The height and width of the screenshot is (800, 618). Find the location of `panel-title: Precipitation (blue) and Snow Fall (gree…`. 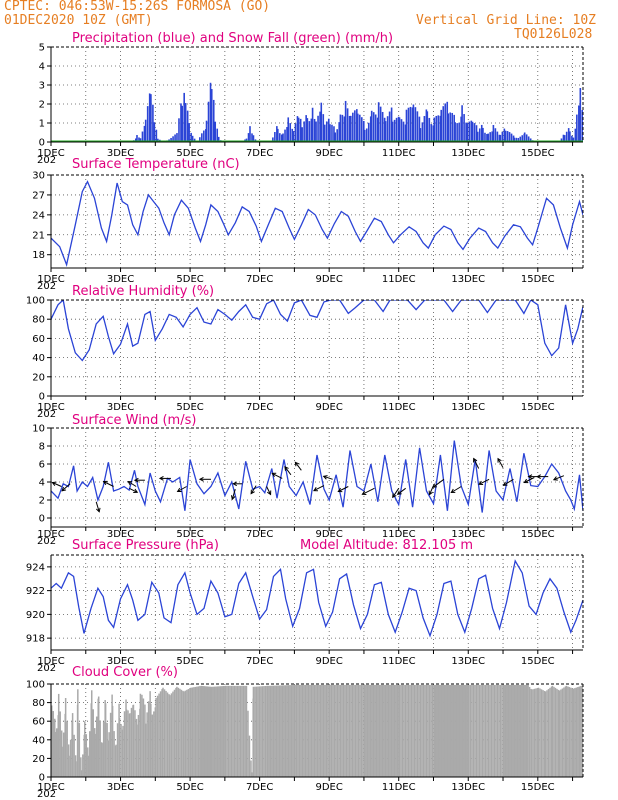

panel-title: Precipitation (blue) and Snow Fall (gree… is located at coordinates (232, 38).